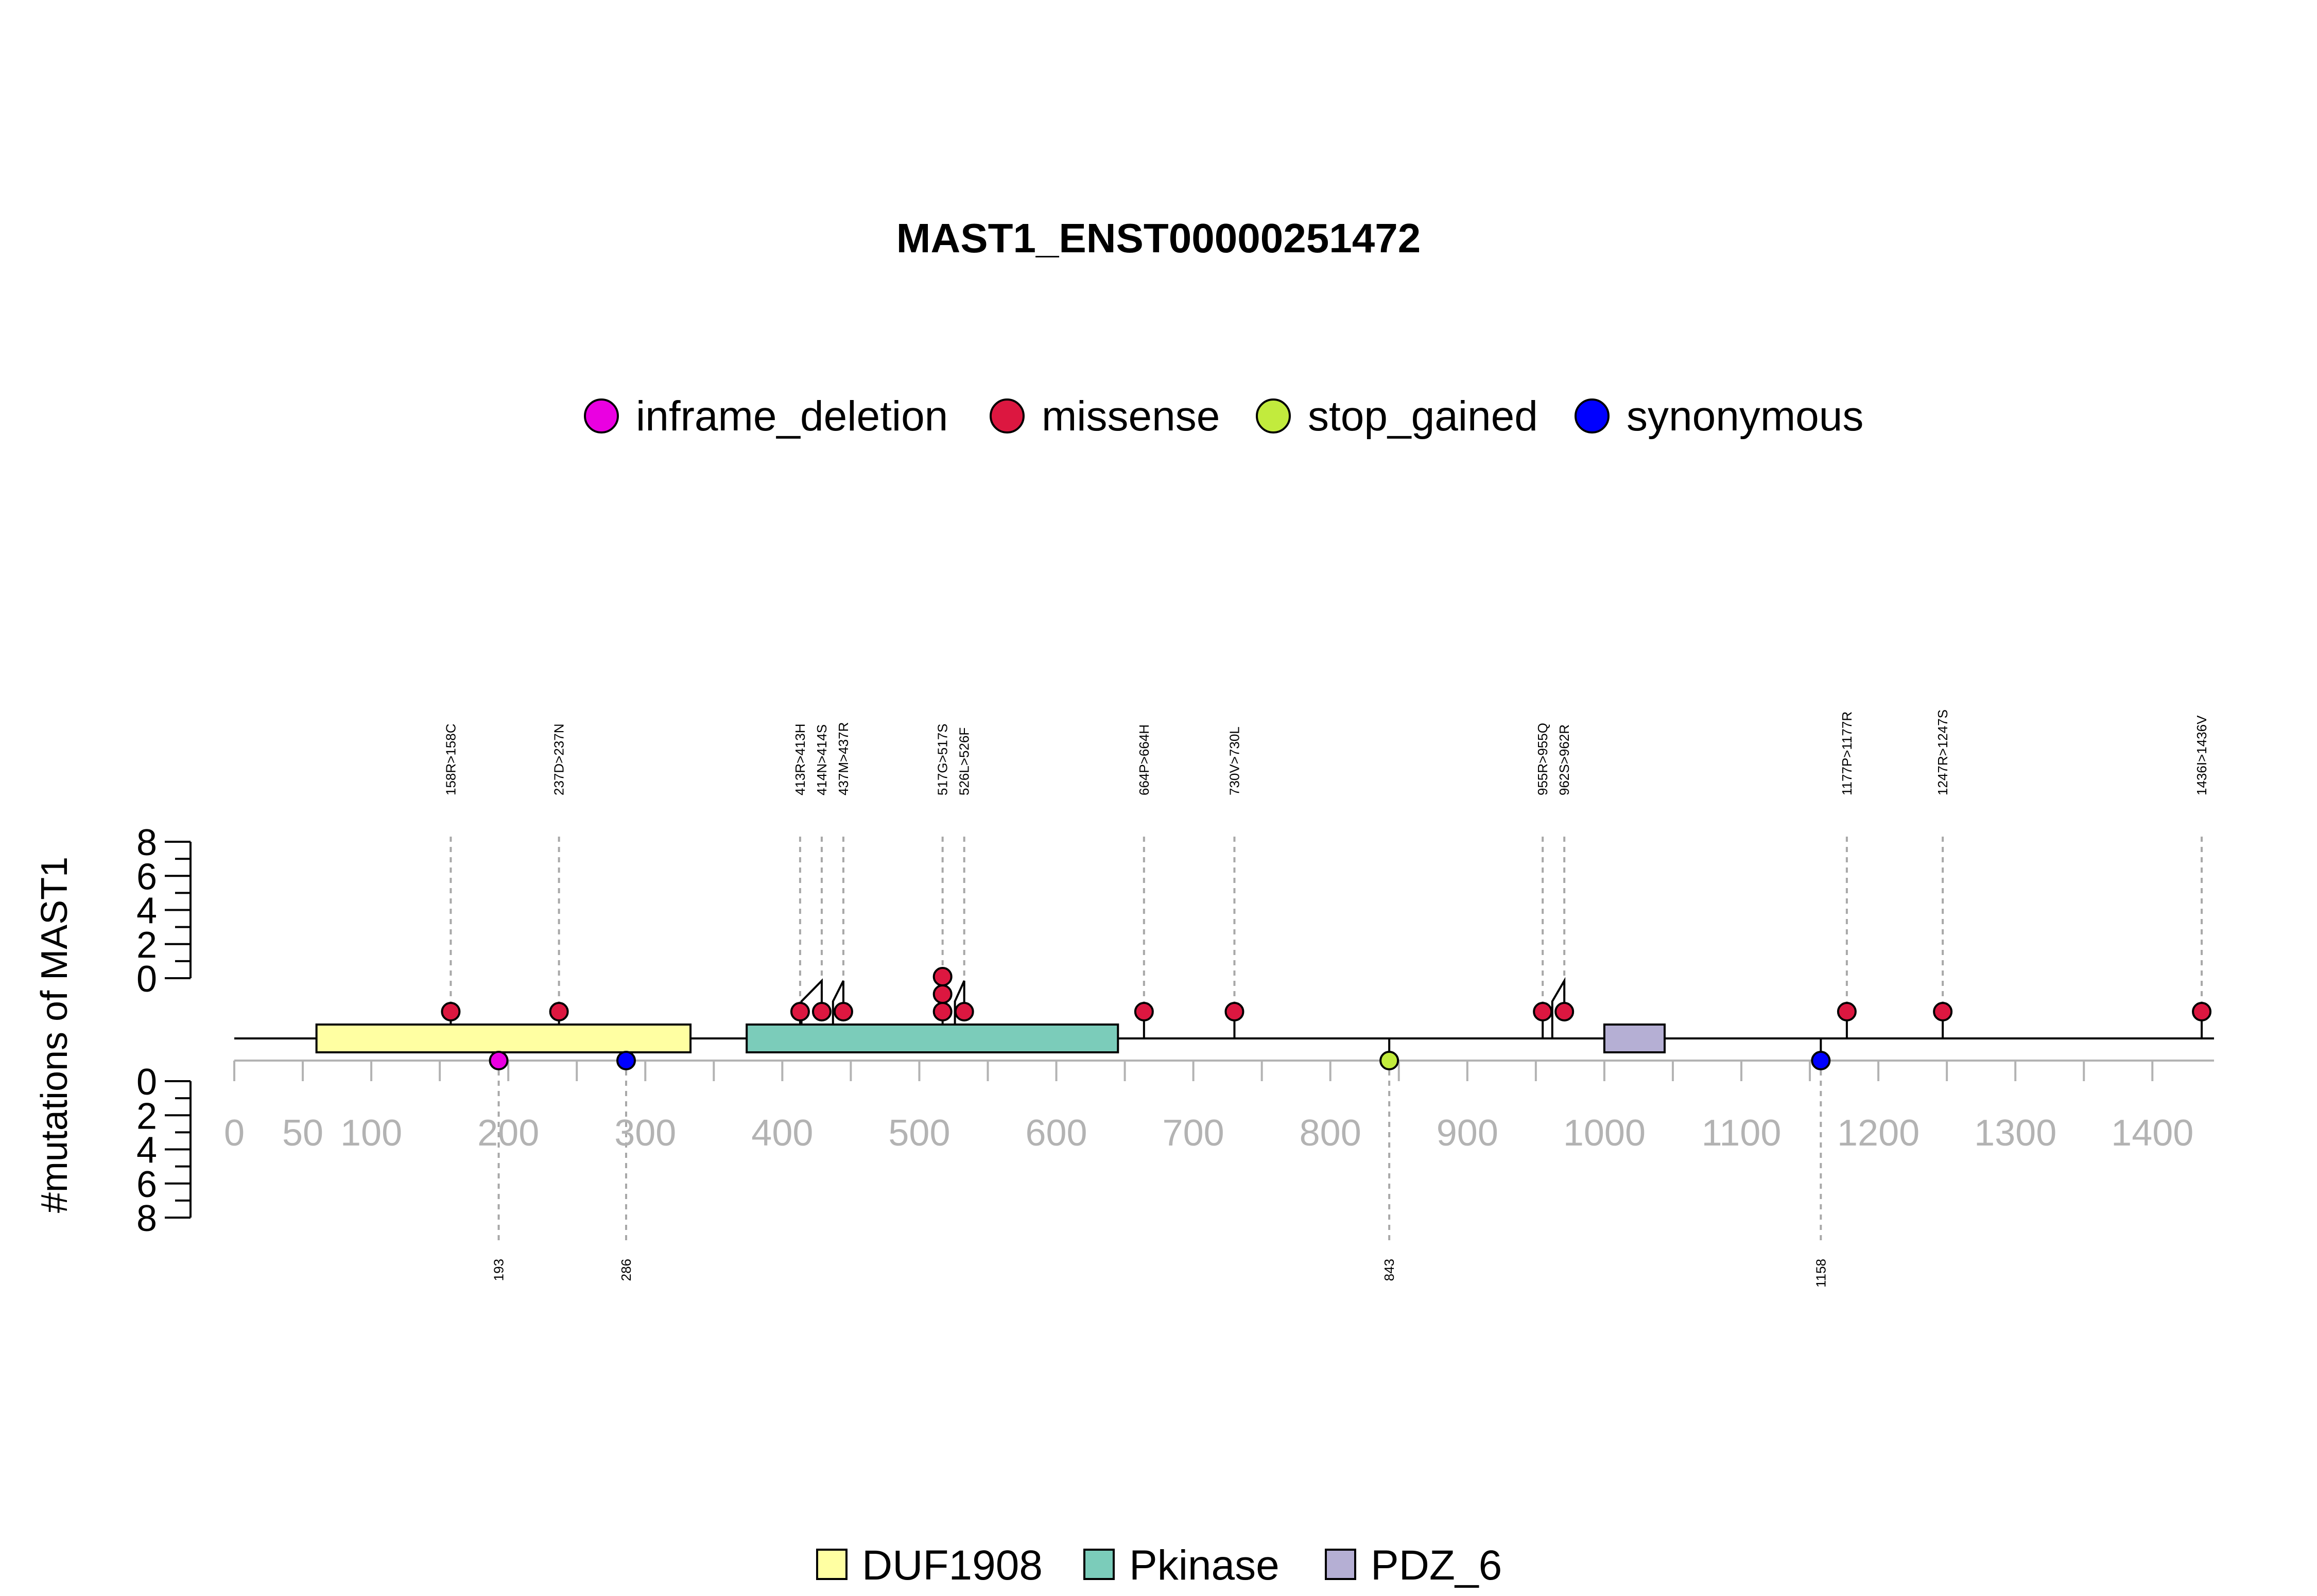 The width and height of the screenshot is (2317, 1596). What do you see at coordinates (559, 760) in the screenshot?
I see `mutation-label: 237D>237N` at bounding box center [559, 760].